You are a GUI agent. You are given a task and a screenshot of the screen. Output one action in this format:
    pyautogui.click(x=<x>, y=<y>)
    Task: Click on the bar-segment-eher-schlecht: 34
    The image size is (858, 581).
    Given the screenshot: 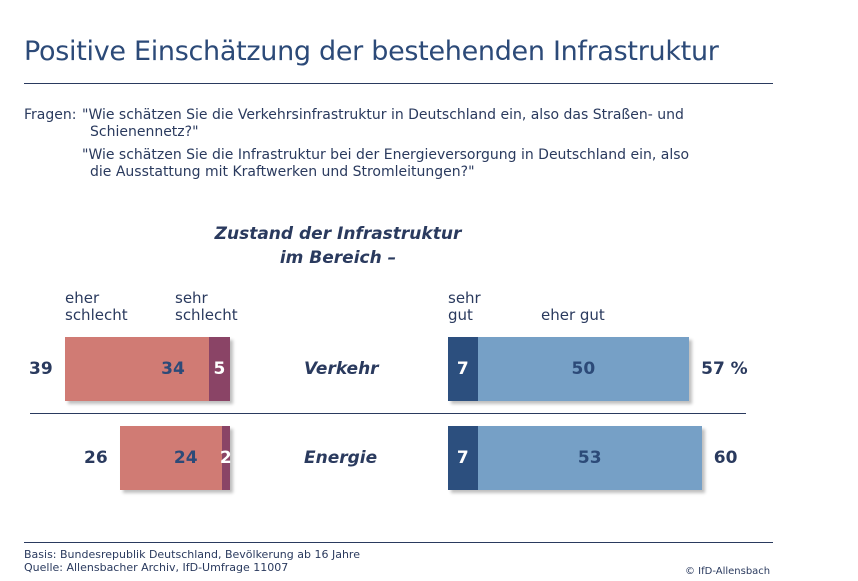 What is the action you would take?
    pyautogui.click(x=137, y=369)
    